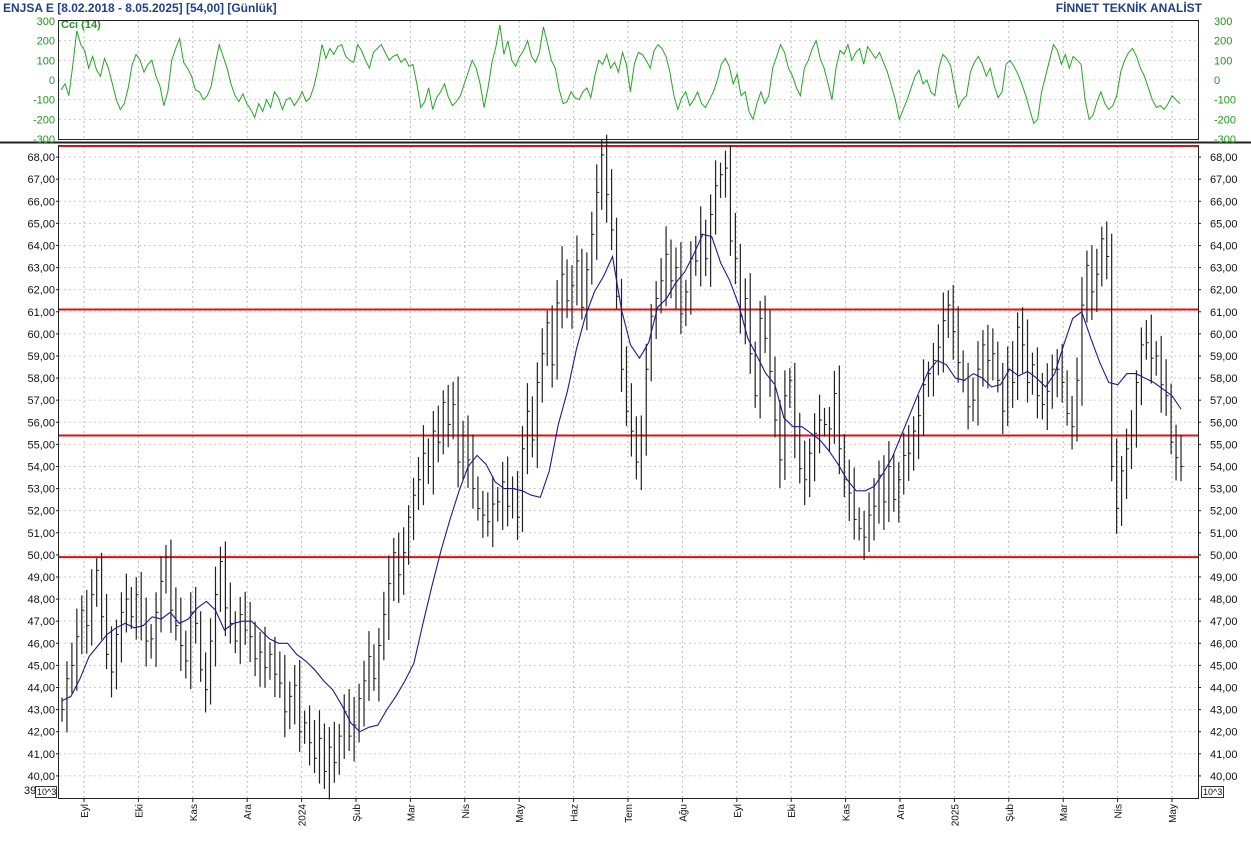  I want to click on left-scale-badge-box, so click(46, 792).